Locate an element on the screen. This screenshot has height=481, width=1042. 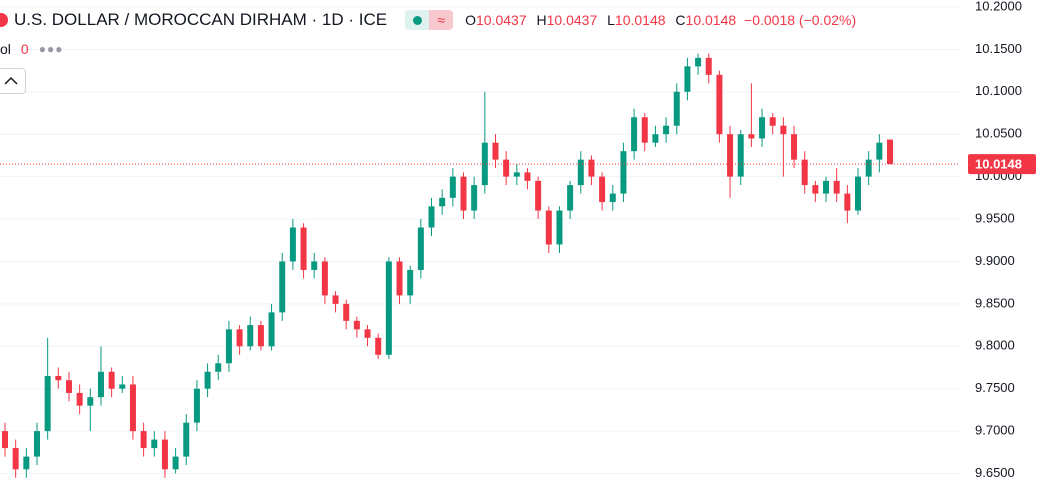
chevron is located at coordinates (11, 80).